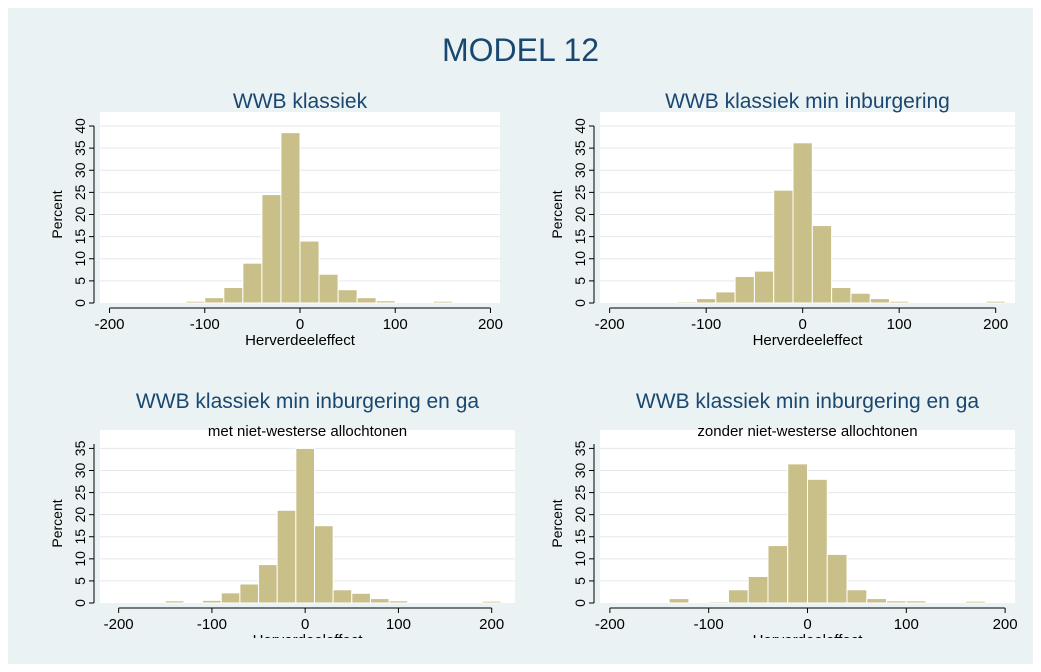  What do you see at coordinates (807, 101) in the screenshot?
I see `chart-title: WWB klassiek min inburgering` at bounding box center [807, 101].